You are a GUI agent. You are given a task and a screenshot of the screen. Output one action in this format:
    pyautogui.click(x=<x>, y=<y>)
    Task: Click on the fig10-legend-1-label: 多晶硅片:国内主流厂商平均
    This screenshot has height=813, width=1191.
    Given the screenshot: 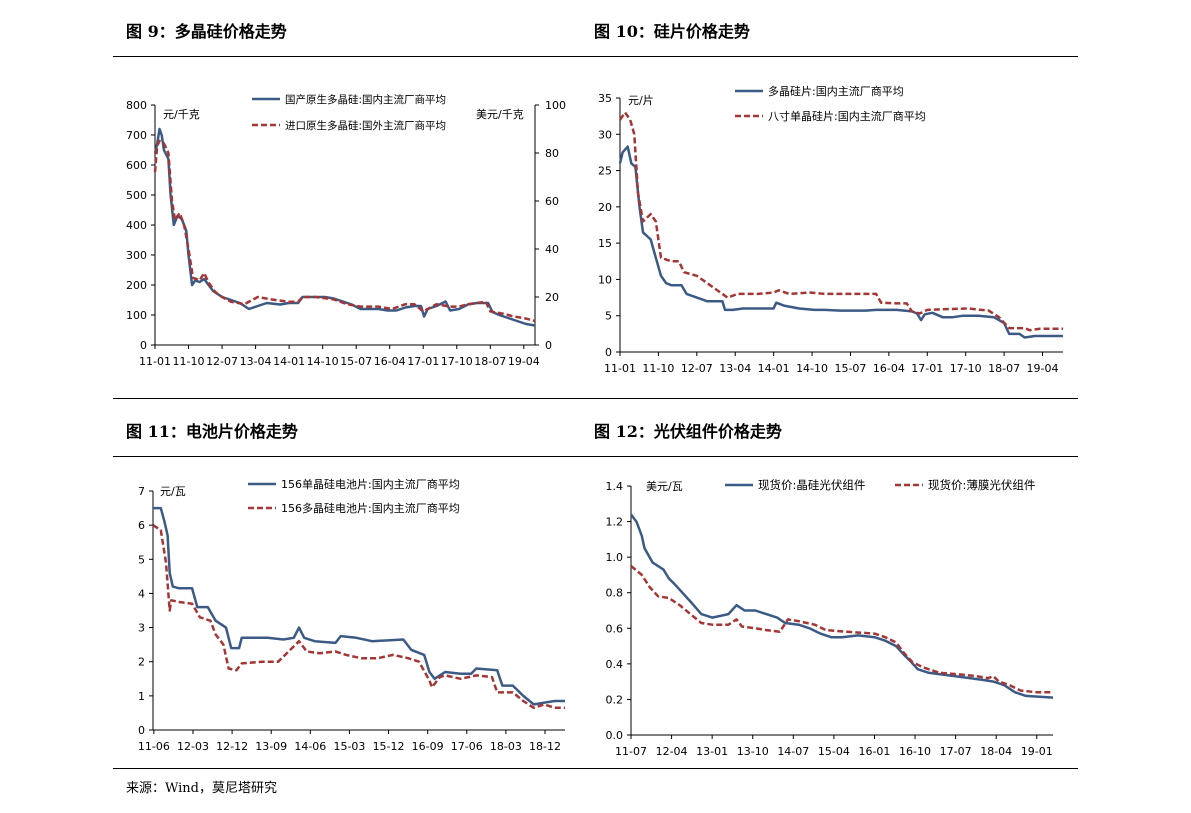 What is the action you would take?
    pyautogui.click(x=836, y=91)
    